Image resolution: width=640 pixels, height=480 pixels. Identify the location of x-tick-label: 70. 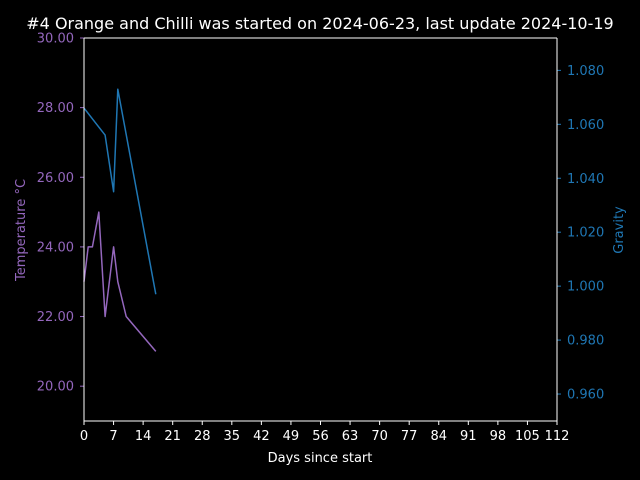
(379, 436).